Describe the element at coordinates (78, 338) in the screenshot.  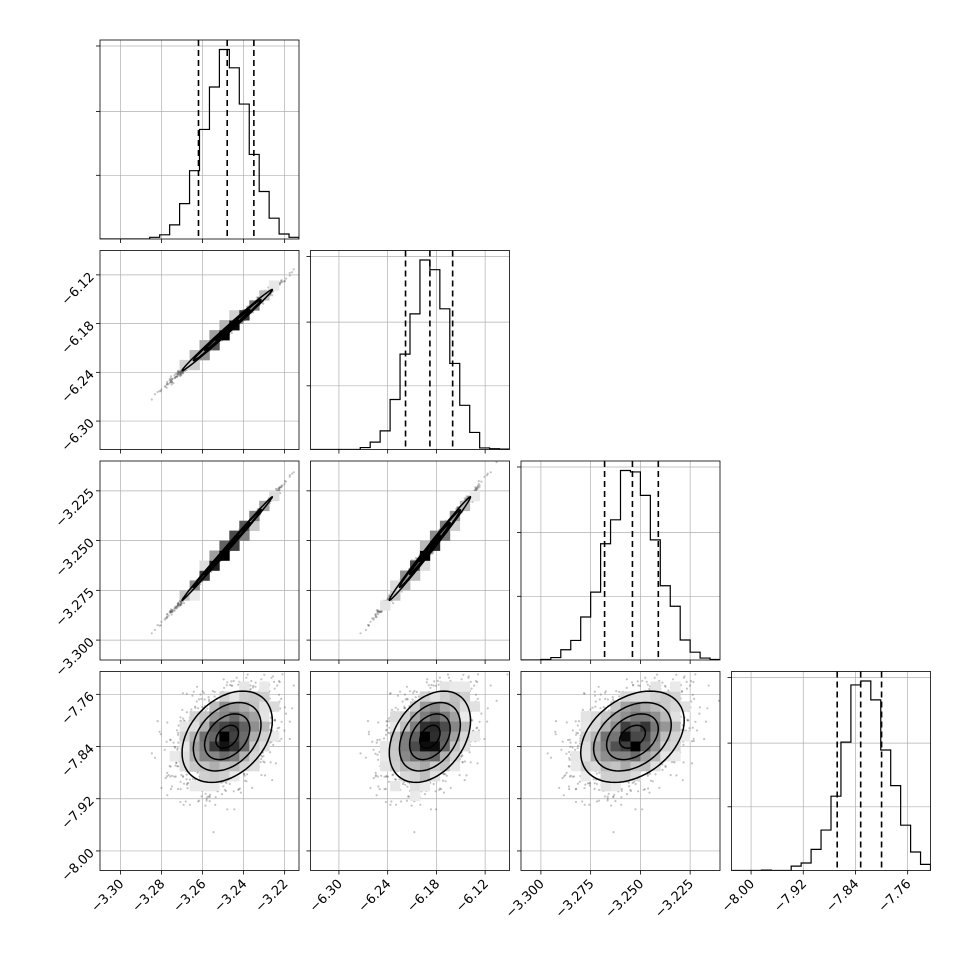
I see `y-tick-label: −6.18` at that location.